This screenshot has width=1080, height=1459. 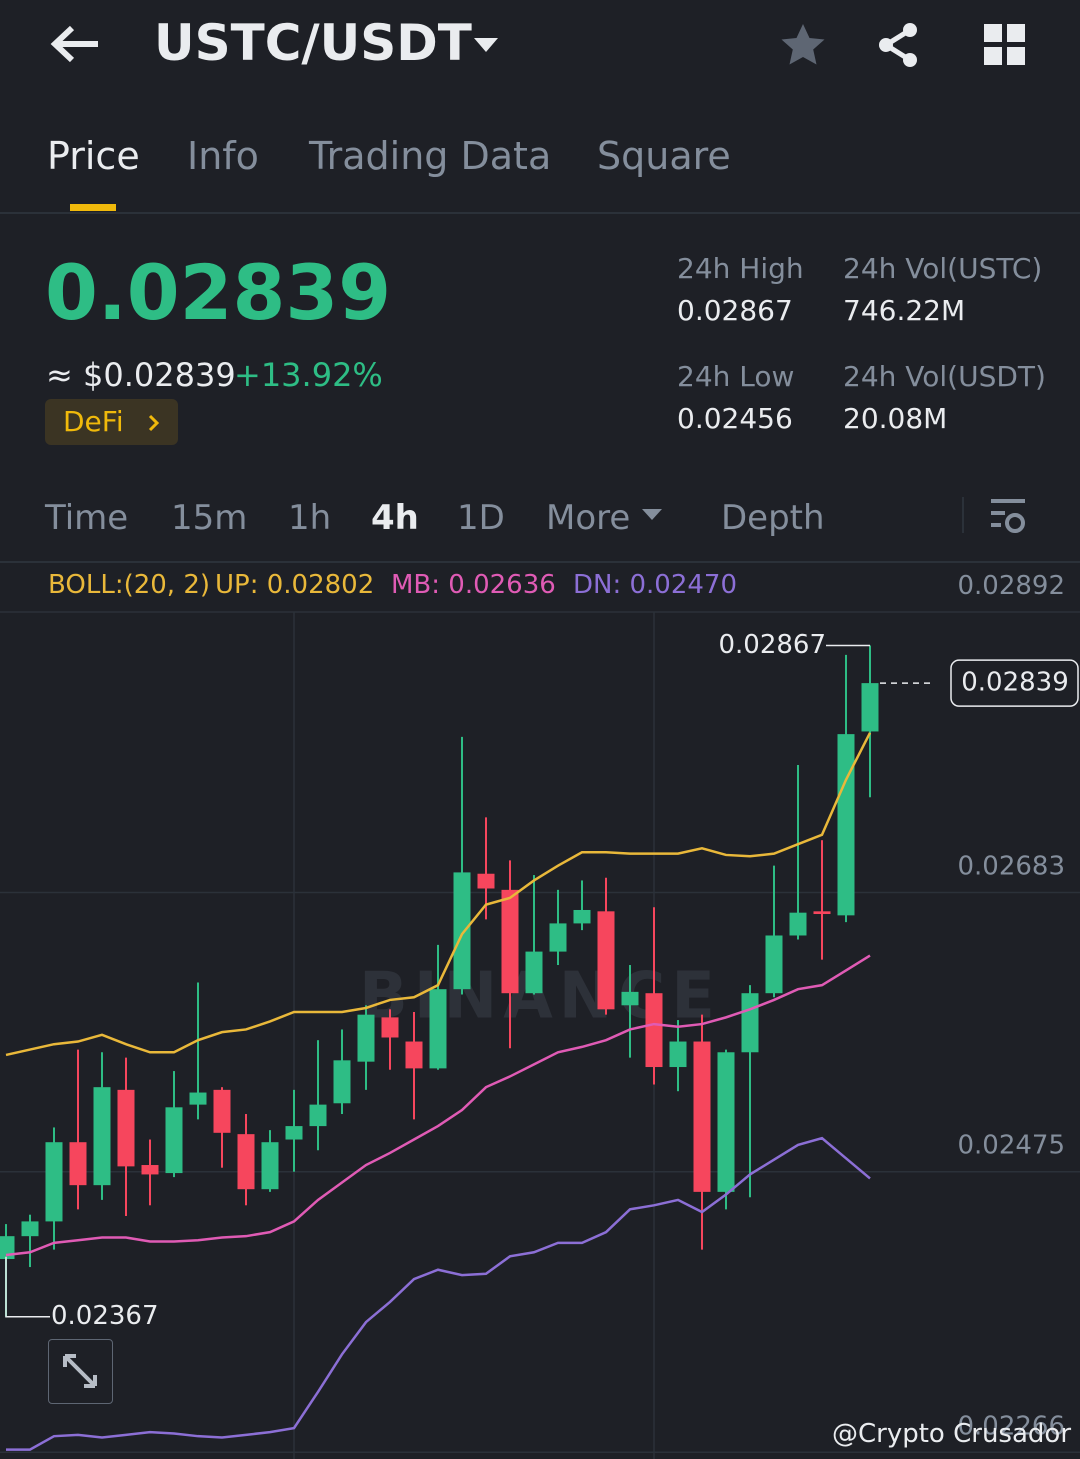 What do you see at coordinates (588, 518) in the screenshot?
I see `interval: More` at bounding box center [588, 518].